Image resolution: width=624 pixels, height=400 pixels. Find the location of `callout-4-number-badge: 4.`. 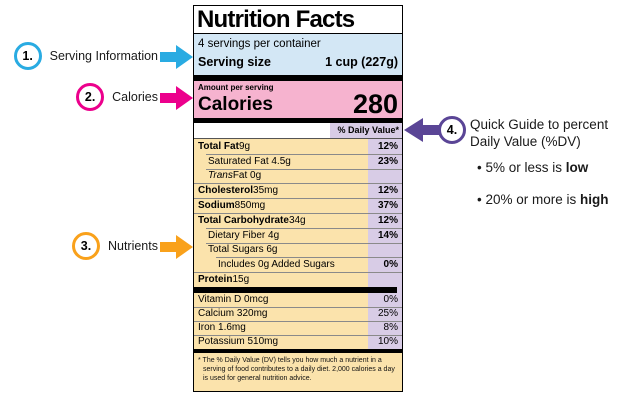

callout-4-number-badge: 4. is located at coordinates (452, 130).